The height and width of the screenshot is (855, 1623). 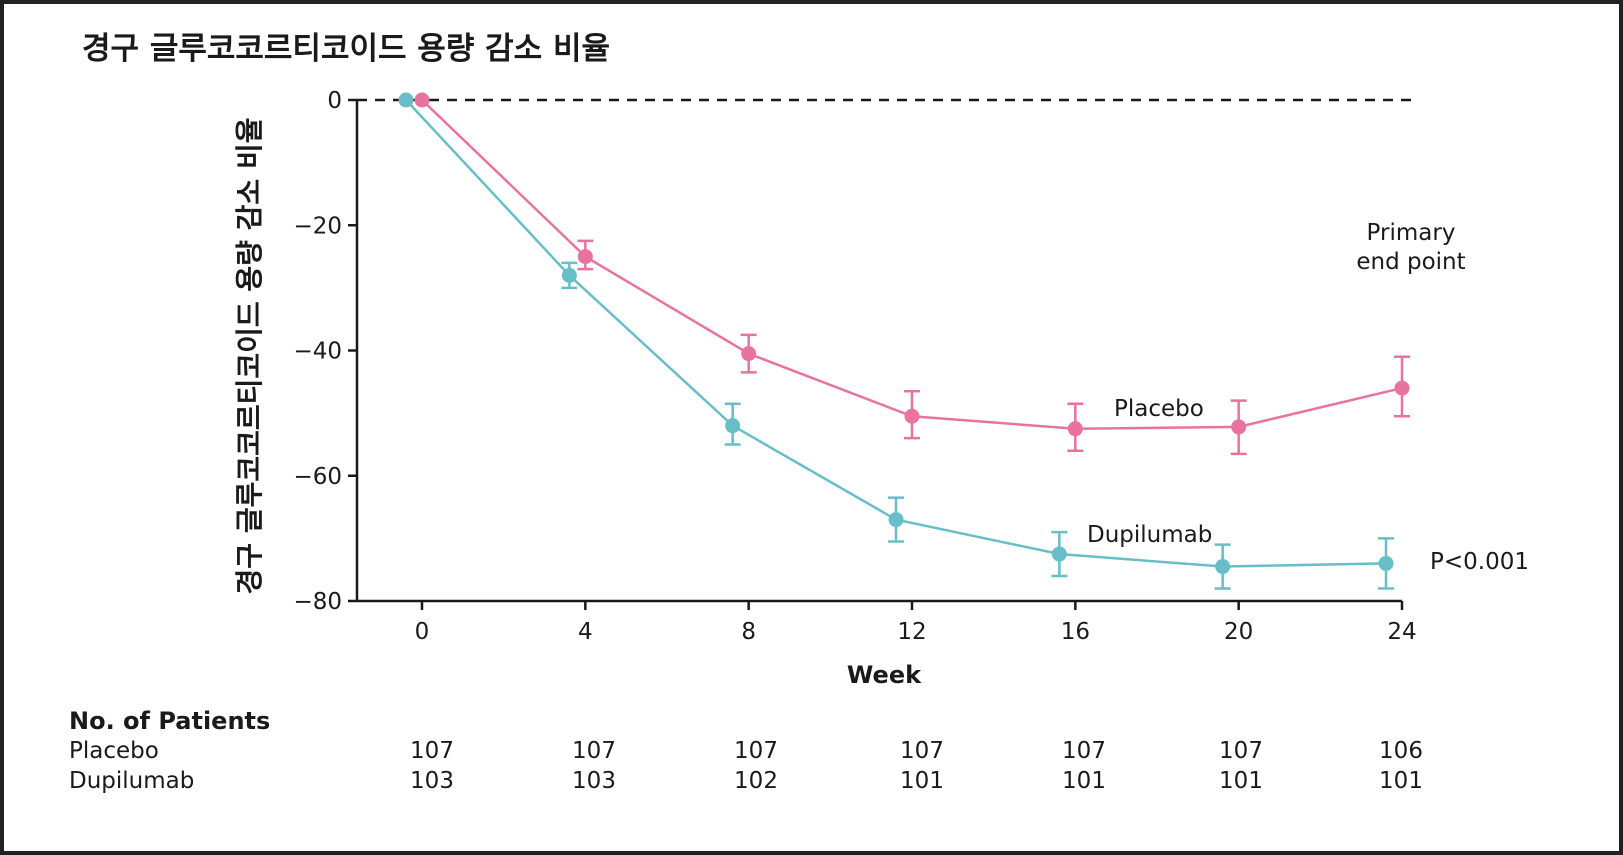 What do you see at coordinates (1159, 409) in the screenshot?
I see `placebo-series-label: Placebo` at bounding box center [1159, 409].